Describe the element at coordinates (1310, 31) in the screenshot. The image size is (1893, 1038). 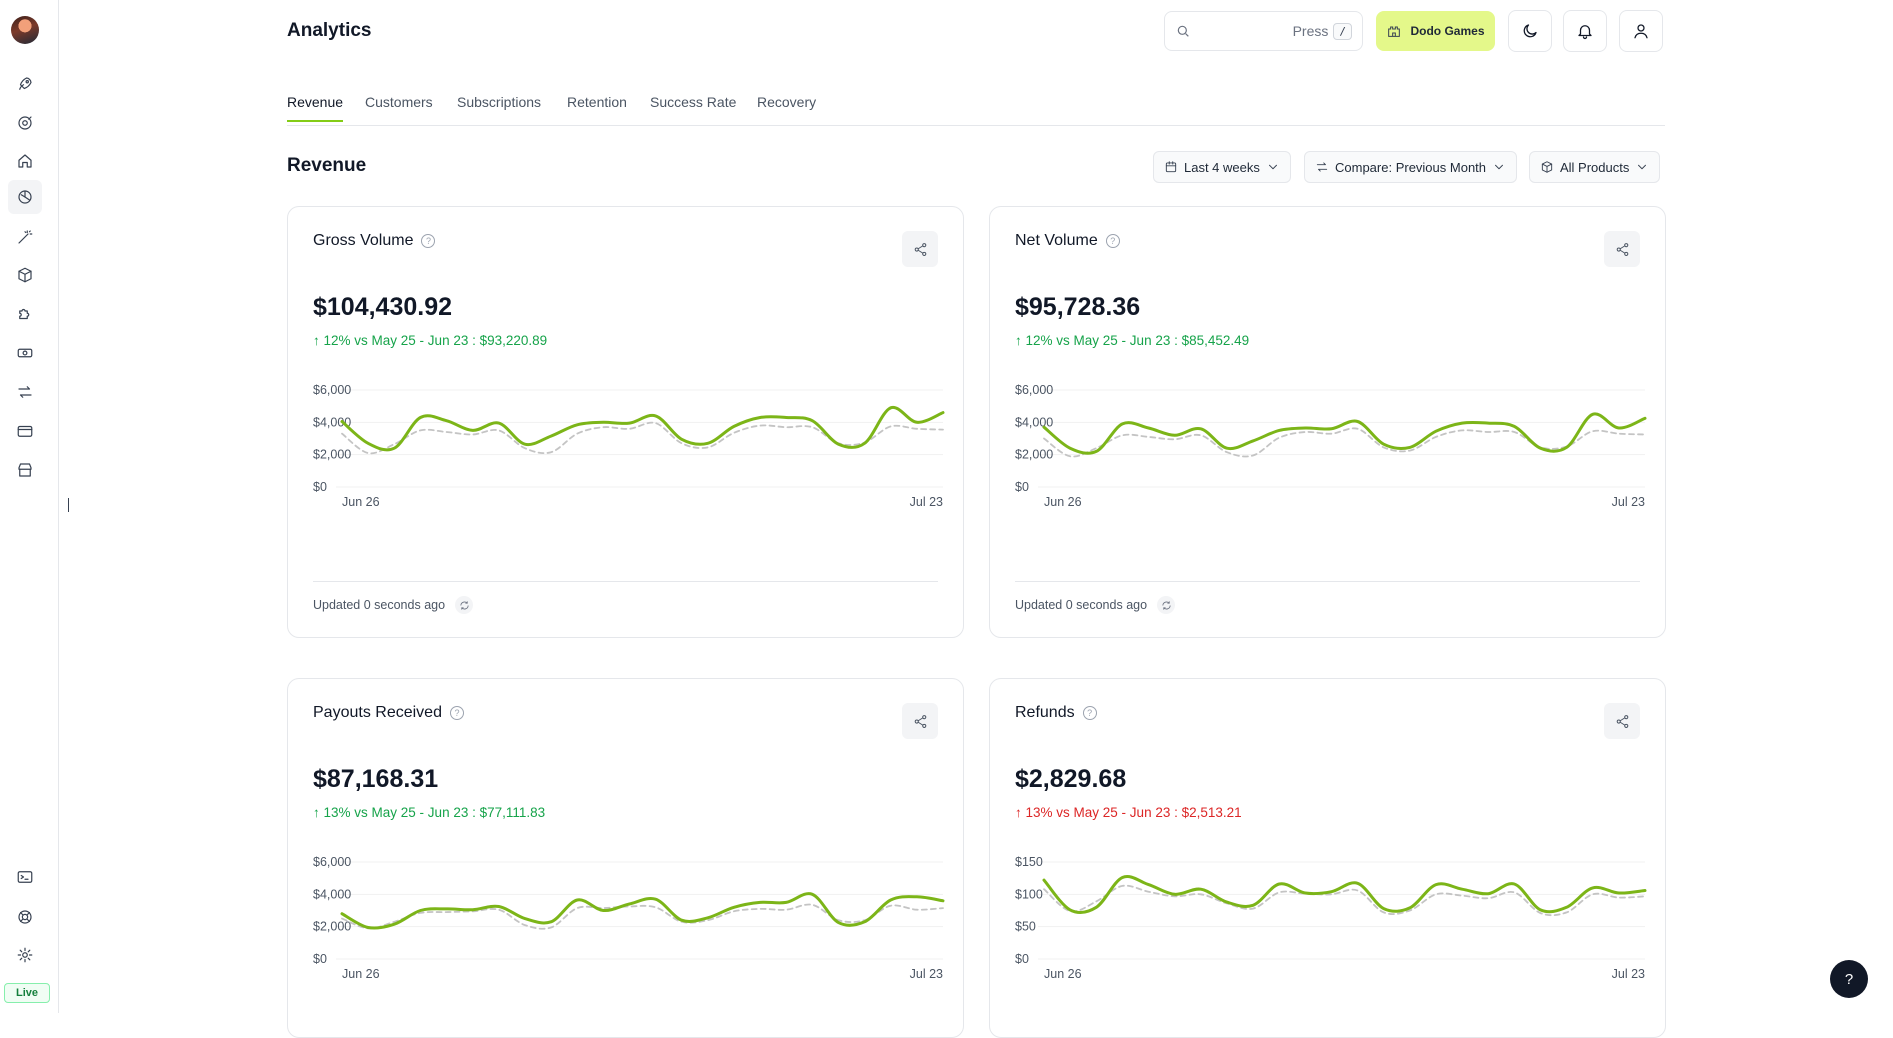
I see `search-hint-text: Press` at that location.